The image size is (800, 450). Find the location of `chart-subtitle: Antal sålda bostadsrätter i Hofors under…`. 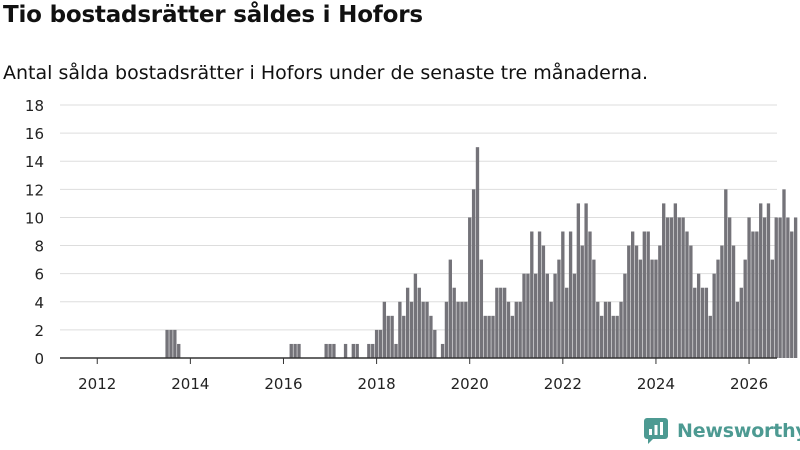

chart-subtitle: Antal sålda bostadsrätter i Hofors under… is located at coordinates (326, 73).